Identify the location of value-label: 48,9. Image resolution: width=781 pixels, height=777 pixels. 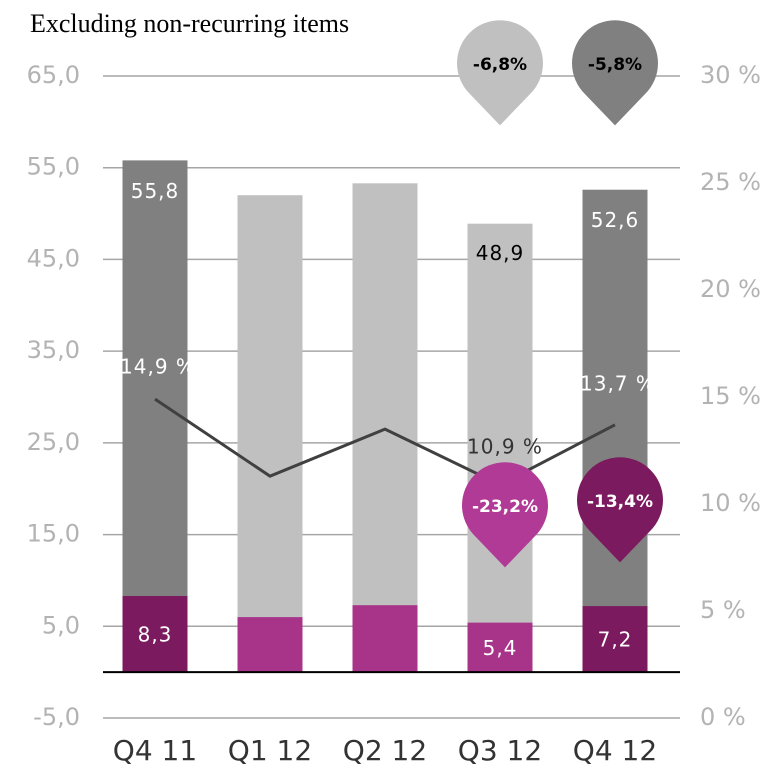
(500, 253).